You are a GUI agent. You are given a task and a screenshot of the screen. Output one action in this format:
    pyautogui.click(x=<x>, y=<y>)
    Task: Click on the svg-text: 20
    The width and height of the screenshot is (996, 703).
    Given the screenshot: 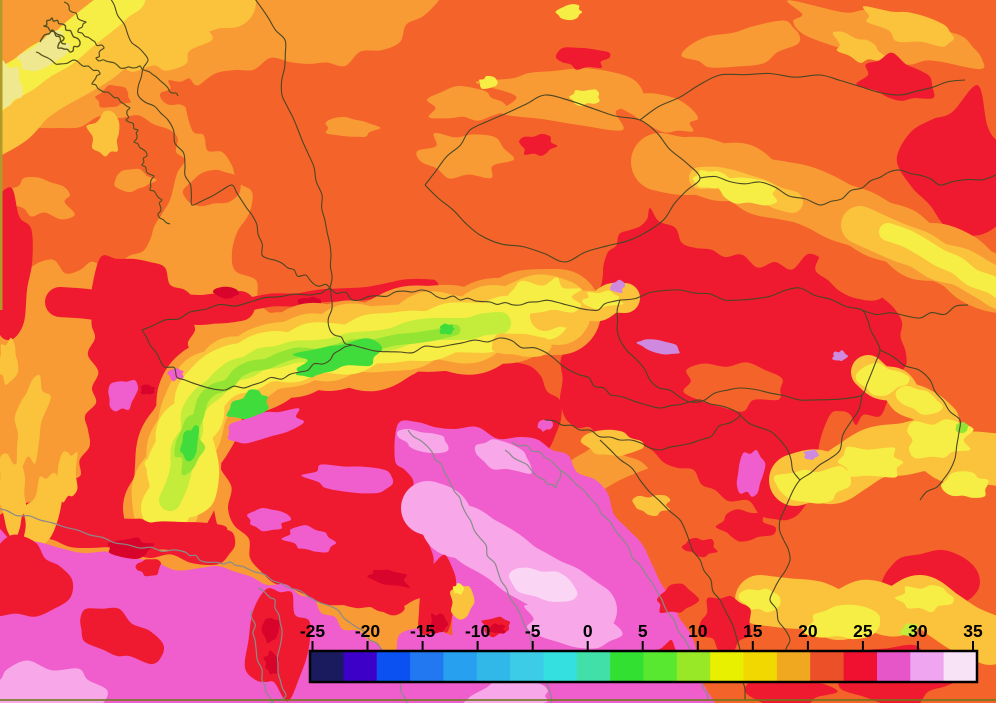 What is the action you would take?
    pyautogui.click(x=808, y=631)
    